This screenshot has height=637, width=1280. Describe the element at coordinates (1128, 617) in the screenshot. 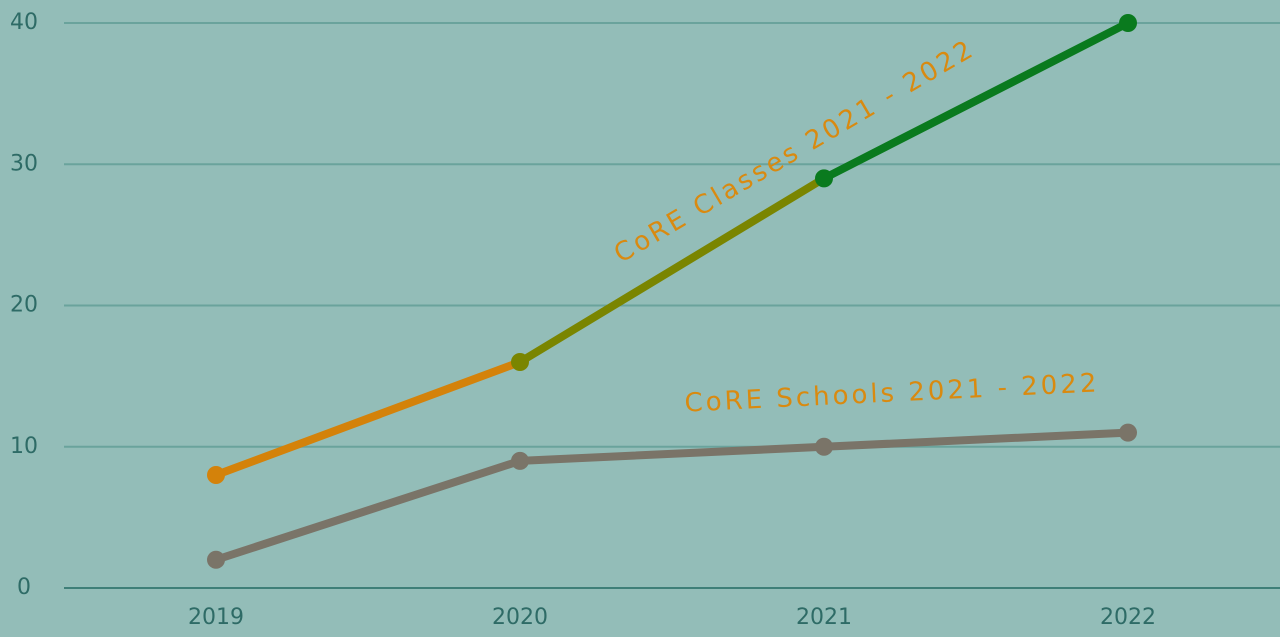

I see `x-tick-label: 2022` at that location.